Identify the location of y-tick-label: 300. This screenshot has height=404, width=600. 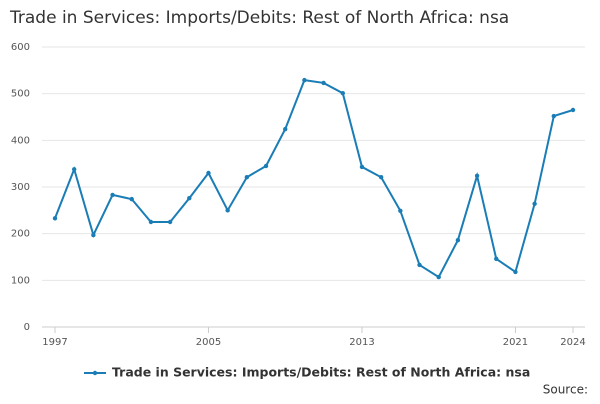
(20, 187).